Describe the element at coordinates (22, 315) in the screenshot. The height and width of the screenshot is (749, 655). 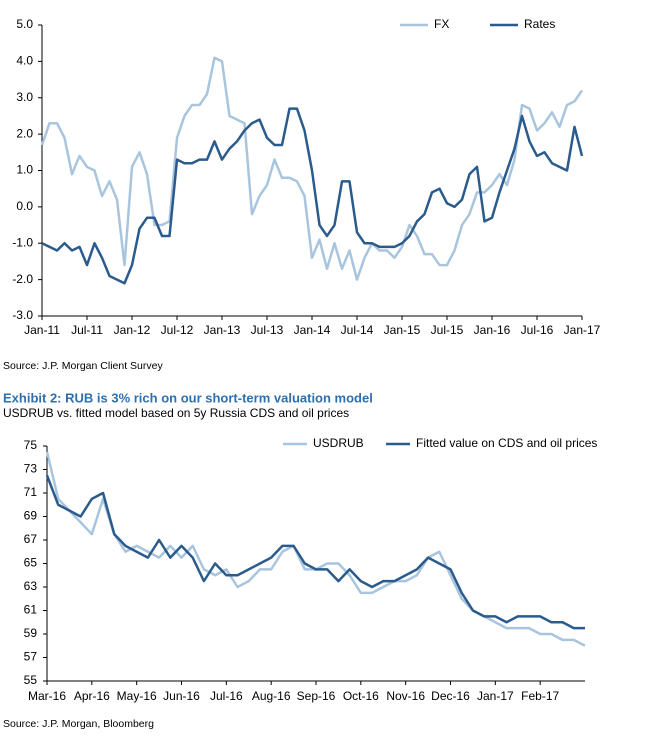
I see `y-tick-label: -3.0` at that location.